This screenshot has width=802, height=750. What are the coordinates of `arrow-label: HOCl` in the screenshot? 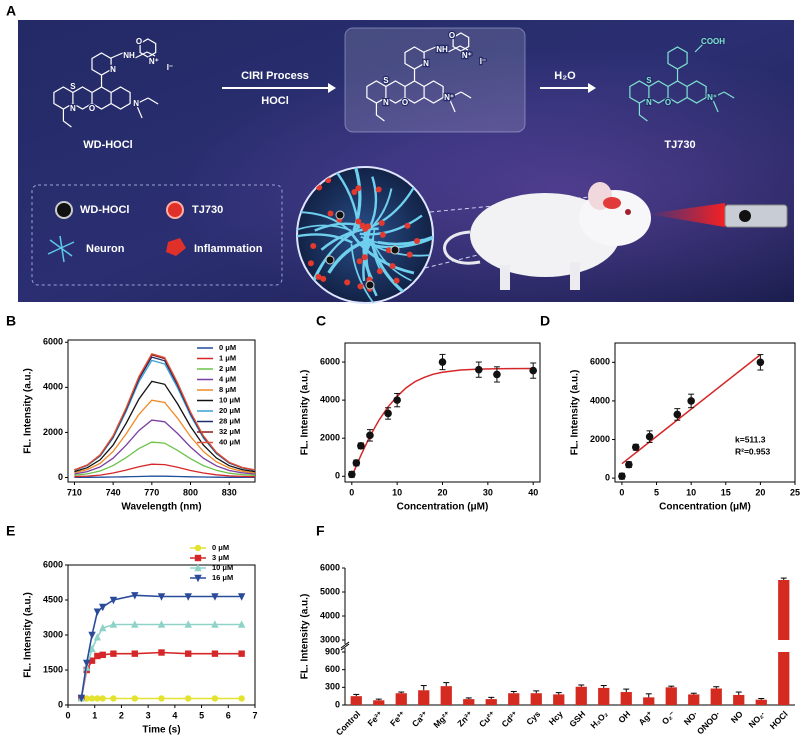 It's located at (275, 101).